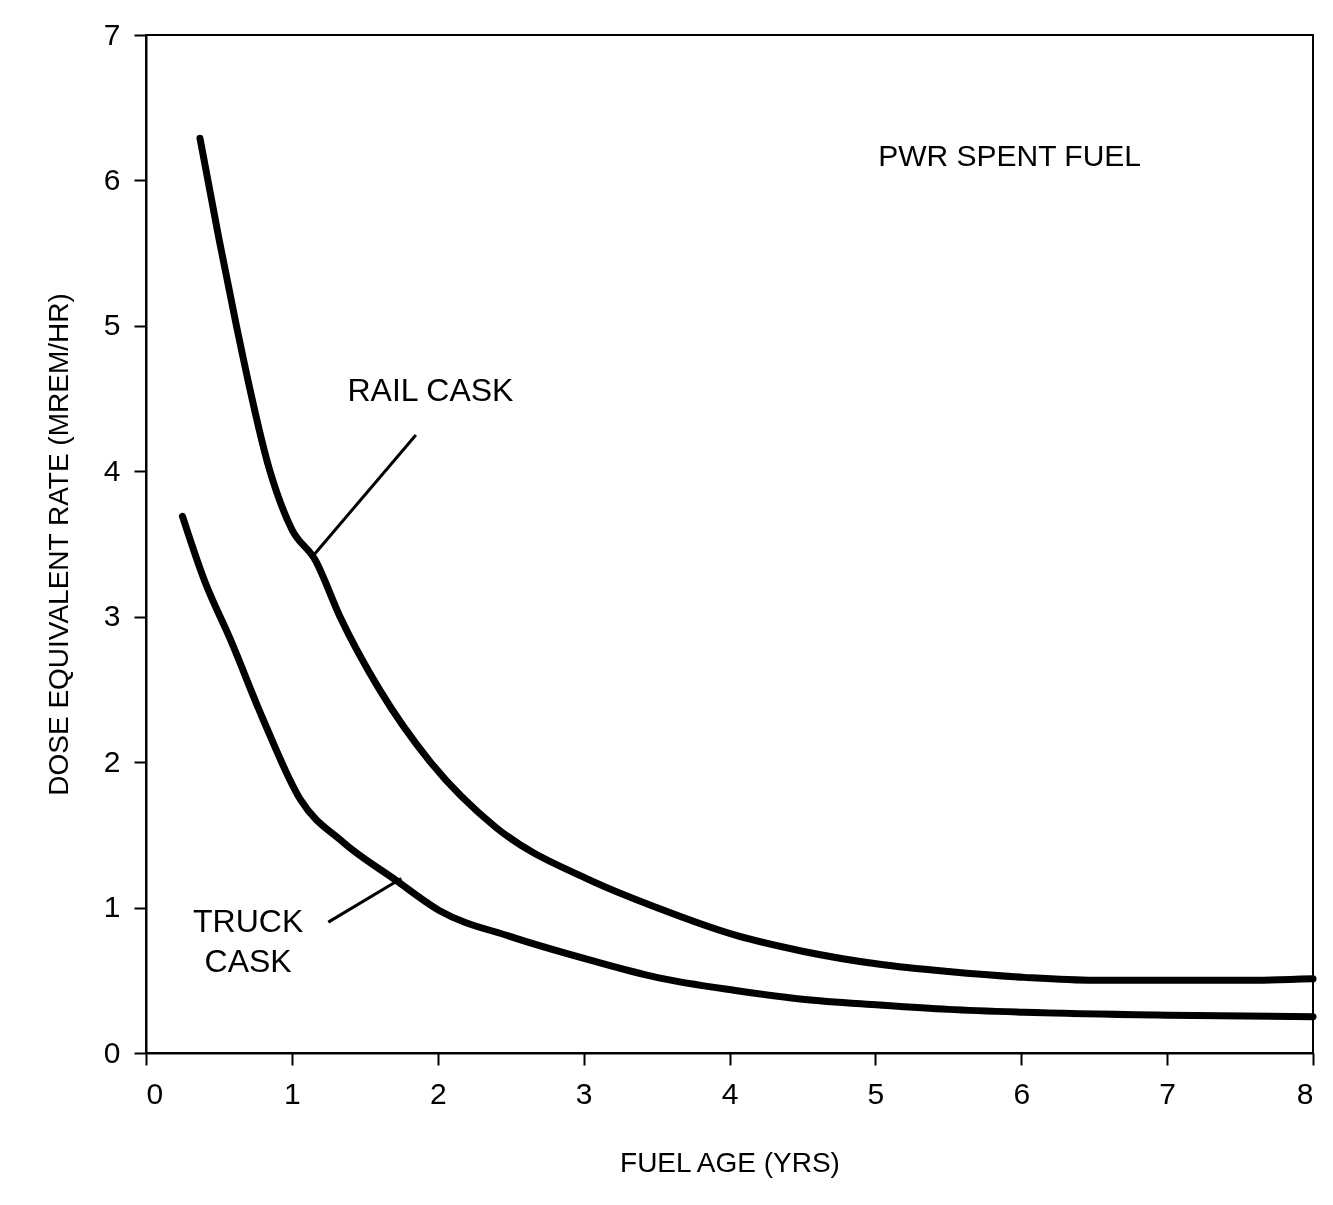  Describe the element at coordinates (430, 390) in the screenshot. I see `annotation: RAIL CASK` at that location.